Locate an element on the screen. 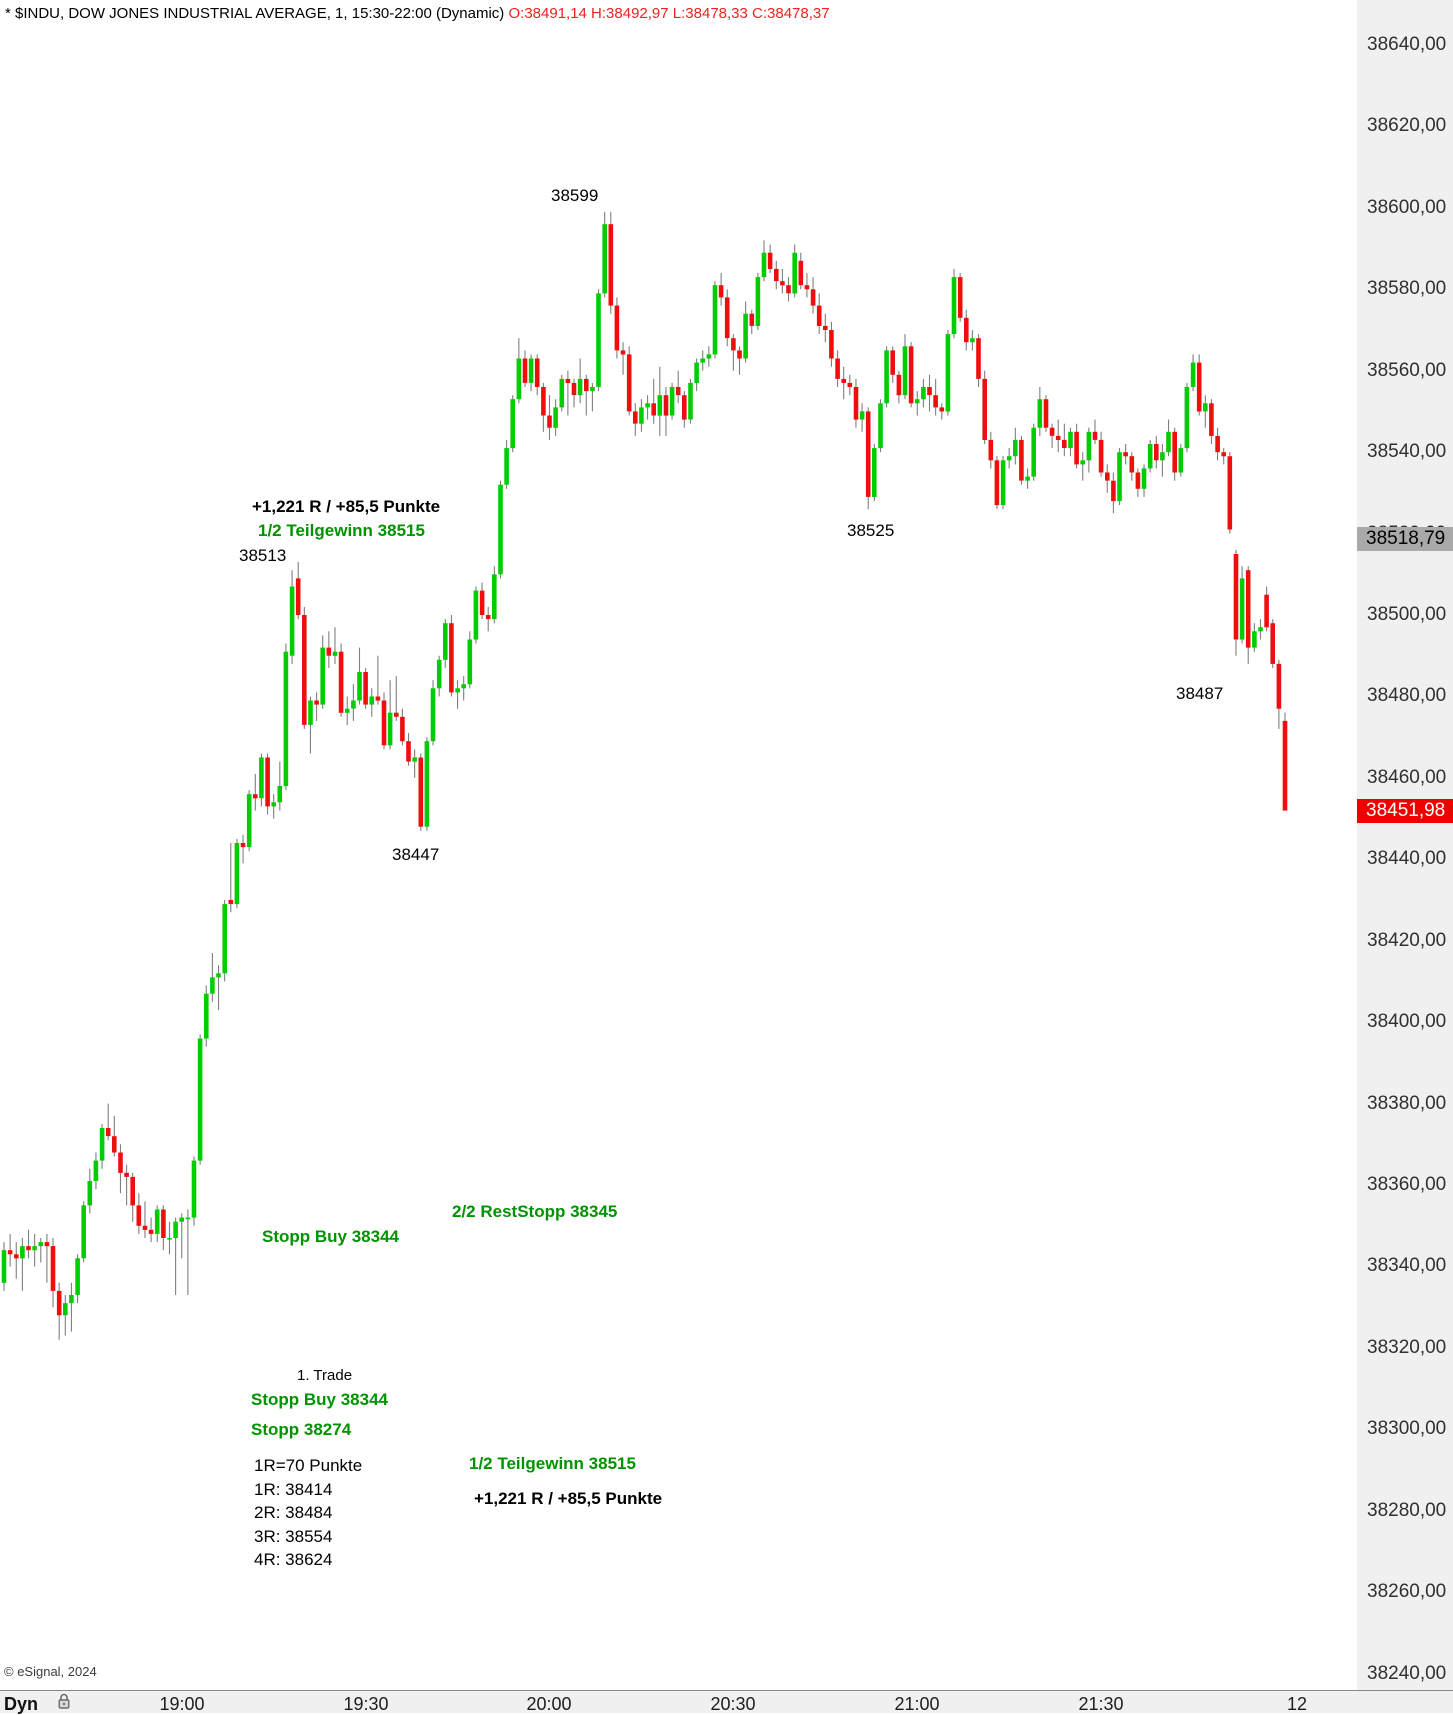 The height and width of the screenshot is (1715, 1453). lock-icon is located at coordinates (64, 1704).